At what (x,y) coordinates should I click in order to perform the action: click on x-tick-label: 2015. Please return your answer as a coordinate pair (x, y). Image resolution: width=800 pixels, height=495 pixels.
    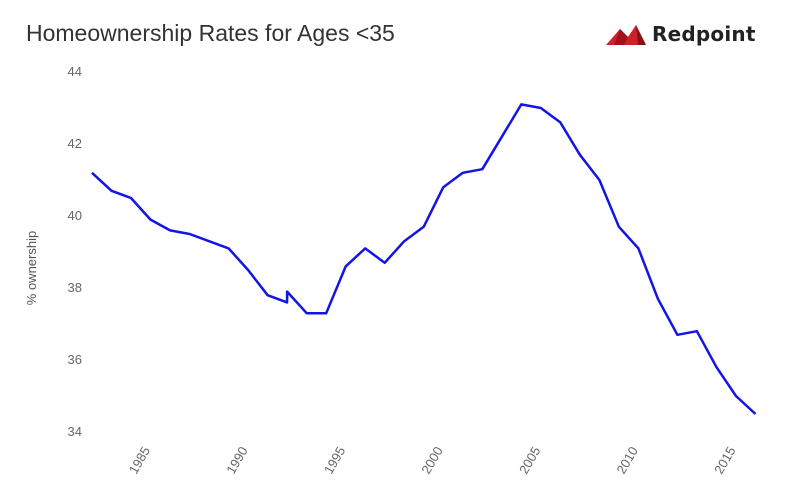
    Looking at the image, I should click on (724, 460).